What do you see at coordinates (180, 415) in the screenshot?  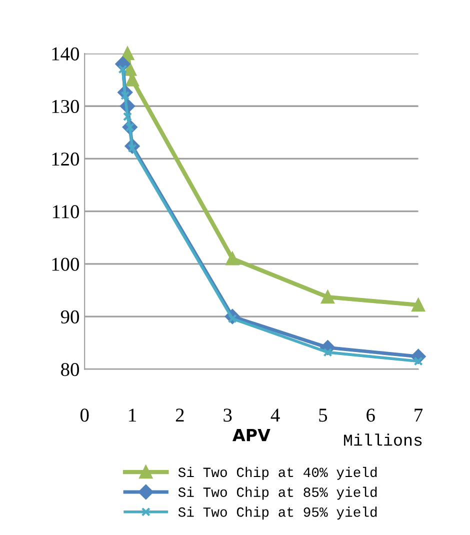 I see `x-tick-label: 2` at bounding box center [180, 415].